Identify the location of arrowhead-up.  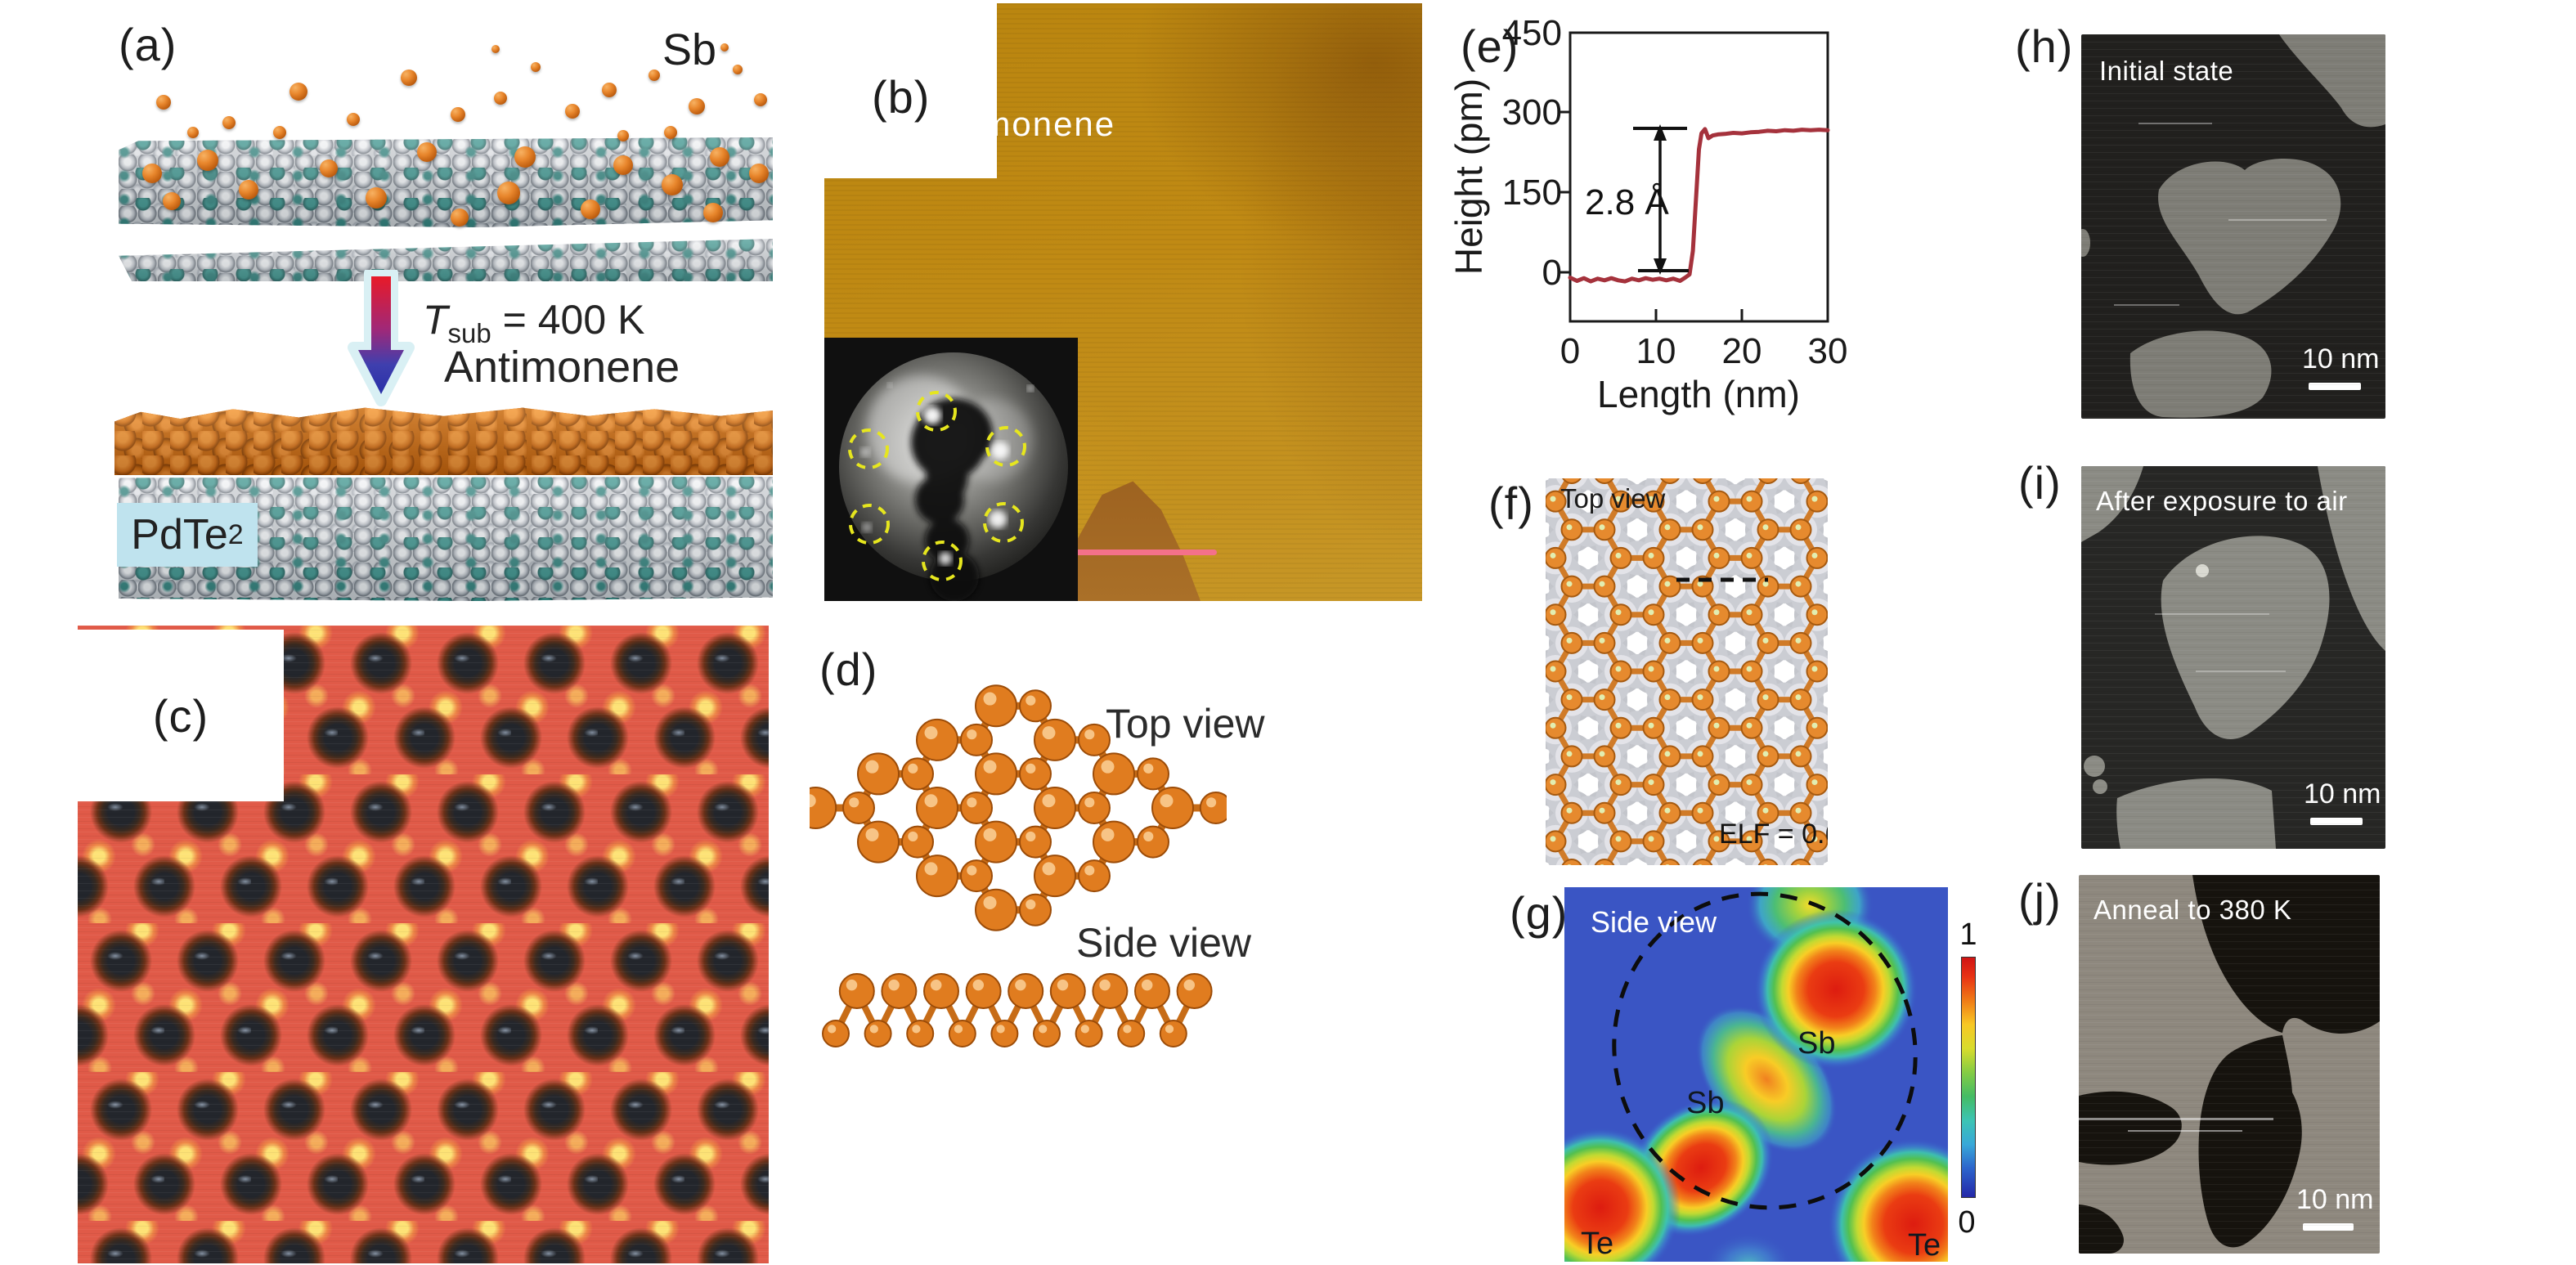
(1660, 132).